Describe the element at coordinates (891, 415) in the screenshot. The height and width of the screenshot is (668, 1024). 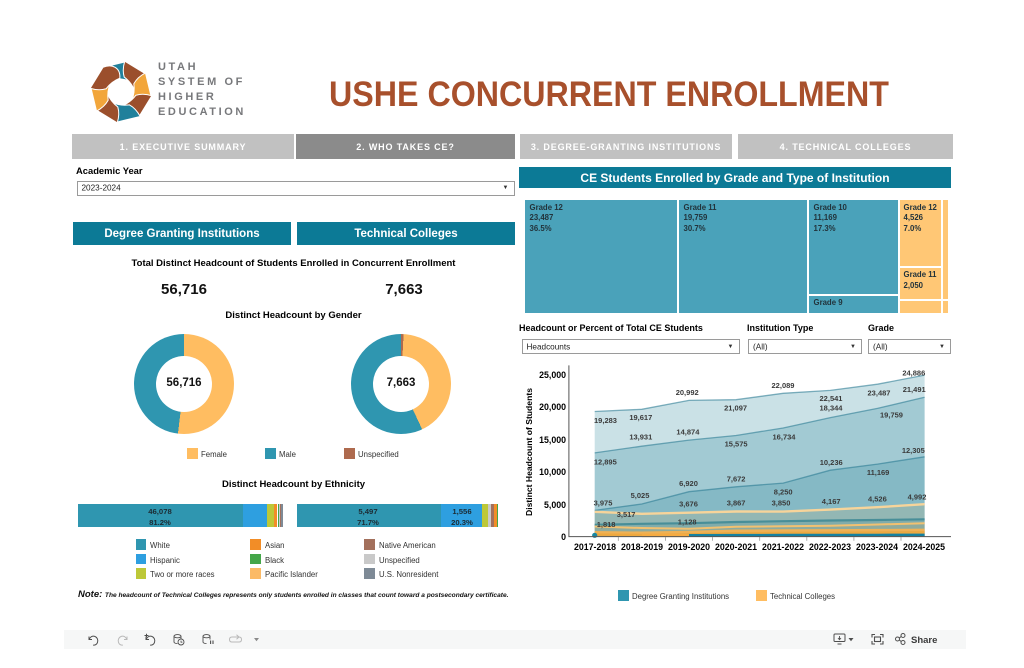
I see `svg-text: 19,759` at that location.